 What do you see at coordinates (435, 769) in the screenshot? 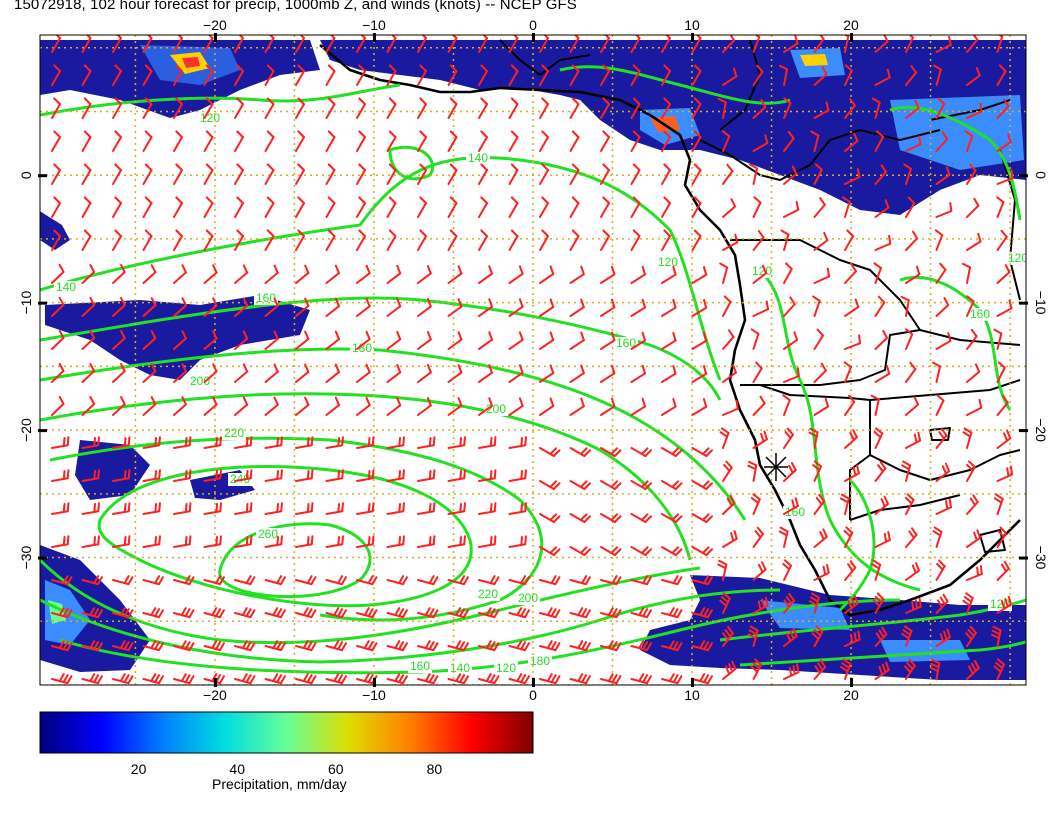
I see `colorbar-tick-label: 80` at bounding box center [435, 769].